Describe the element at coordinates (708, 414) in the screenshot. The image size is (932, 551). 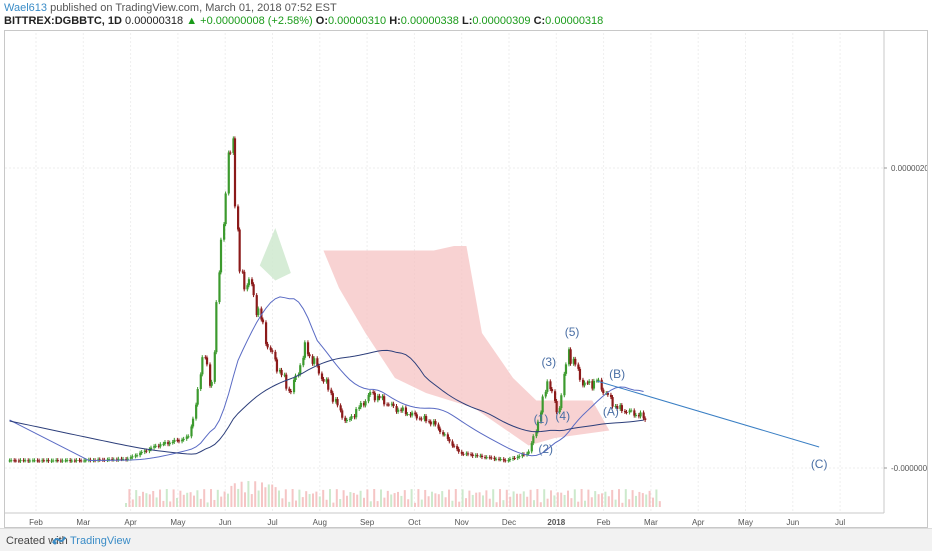
I see `projection-trendline` at that location.